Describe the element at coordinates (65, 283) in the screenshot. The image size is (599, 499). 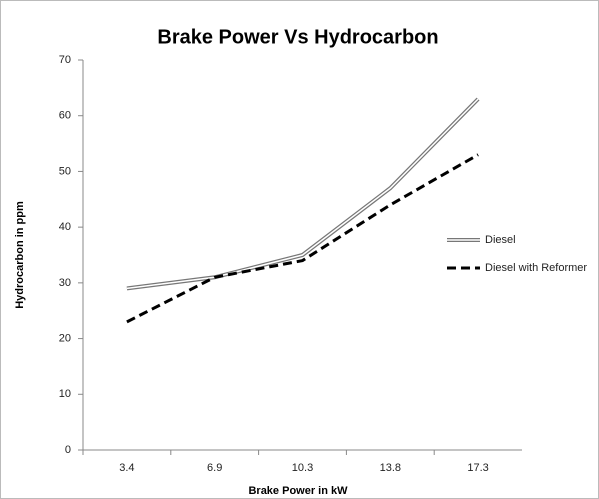
I see `y-tick-label: 30` at that location.